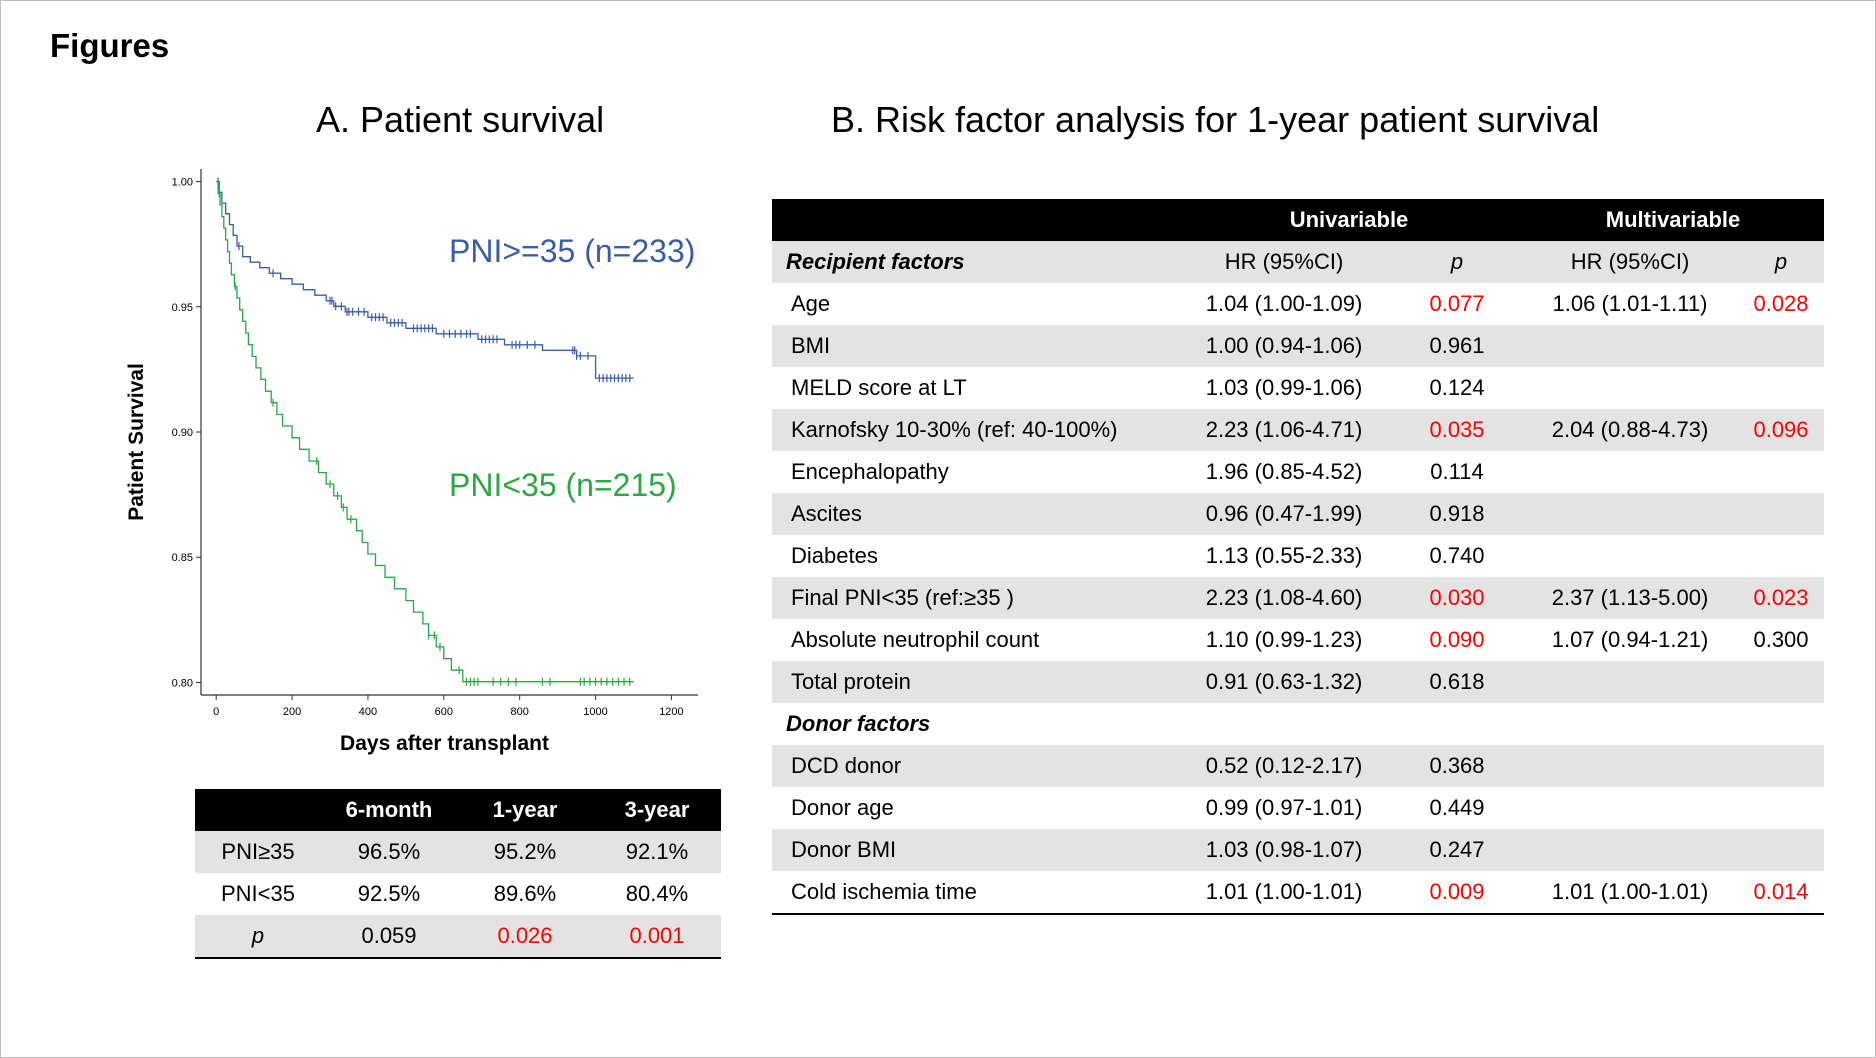  I want to click on header-cell: 3-year, so click(657, 810).